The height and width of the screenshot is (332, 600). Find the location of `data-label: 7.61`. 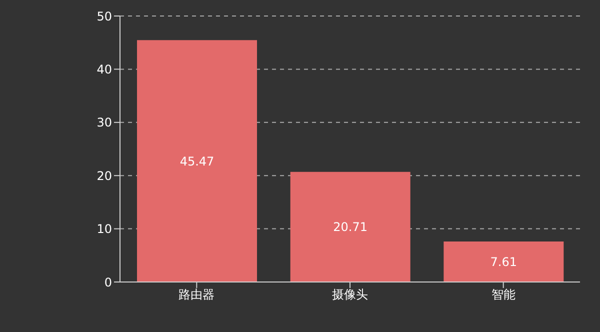

data-label: 7.61 is located at coordinates (504, 262).